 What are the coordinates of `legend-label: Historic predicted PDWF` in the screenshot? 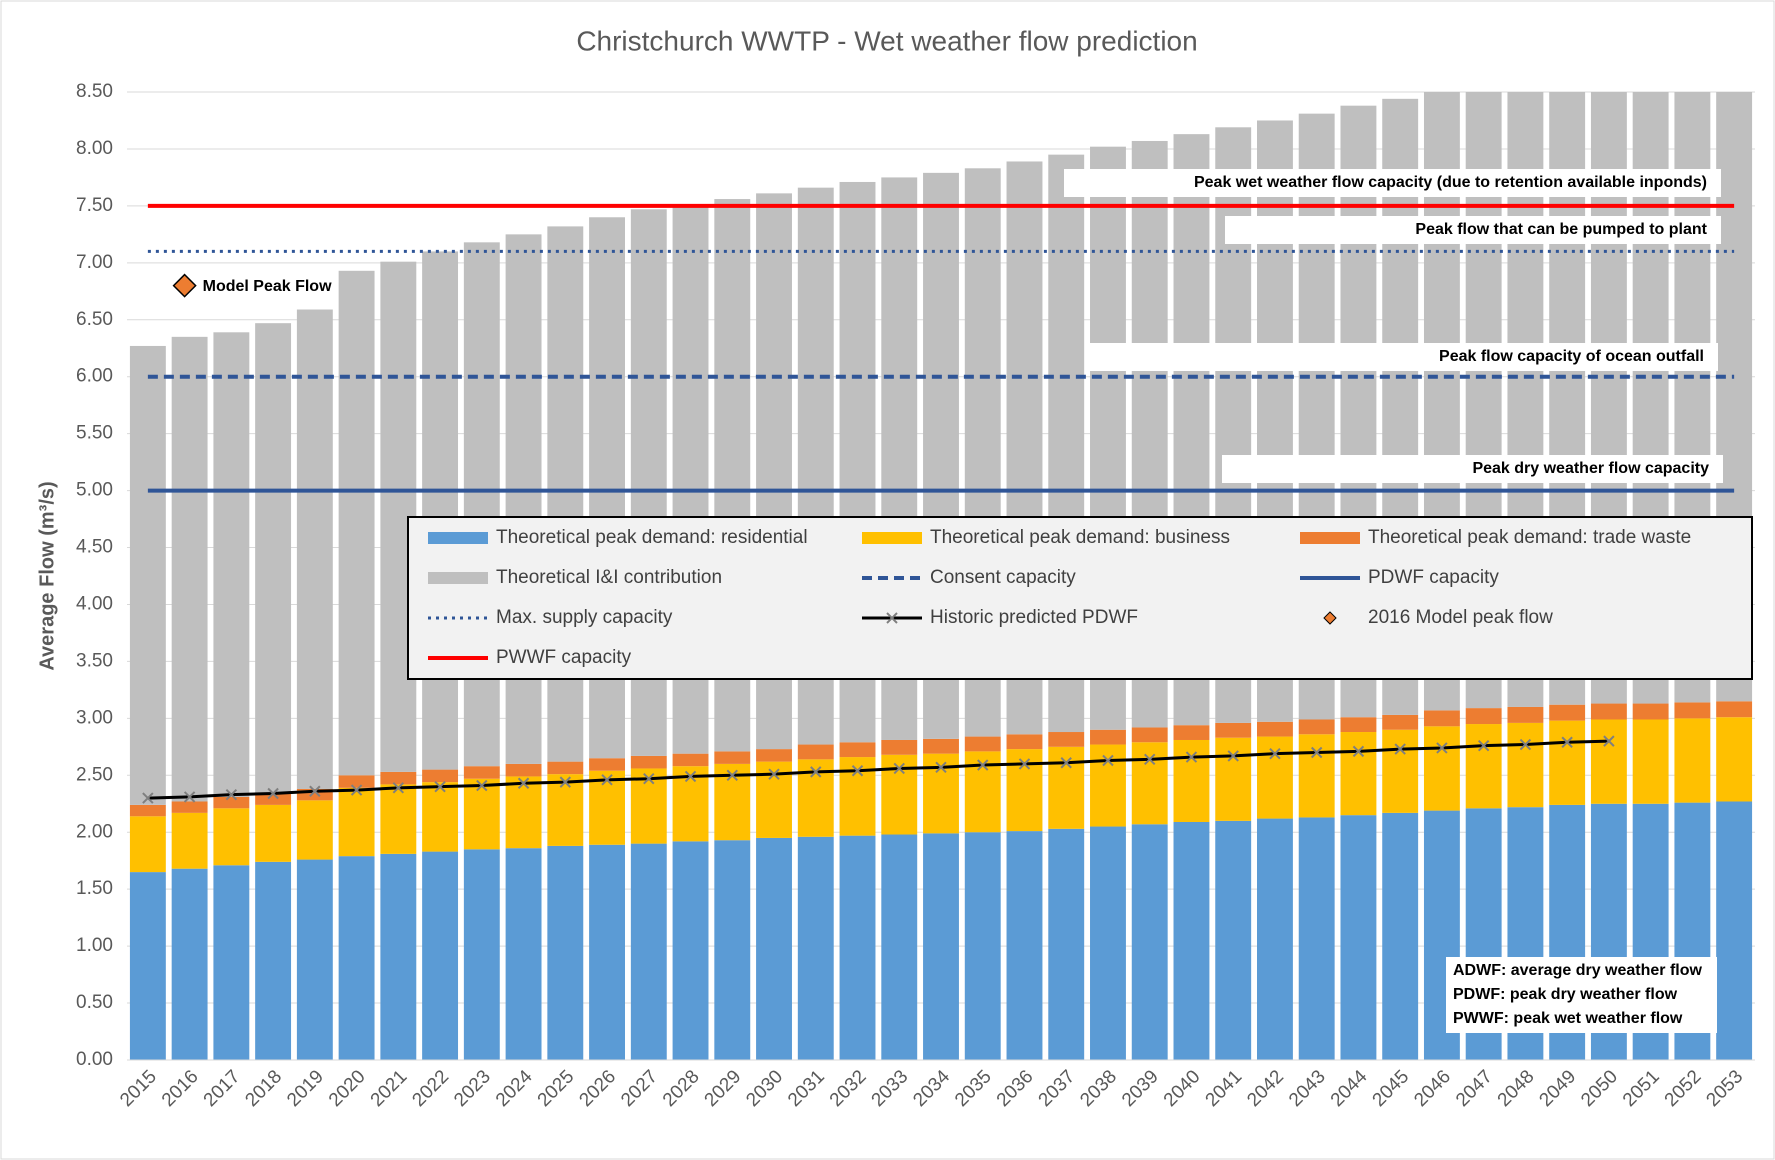 It's located at (1034, 617).